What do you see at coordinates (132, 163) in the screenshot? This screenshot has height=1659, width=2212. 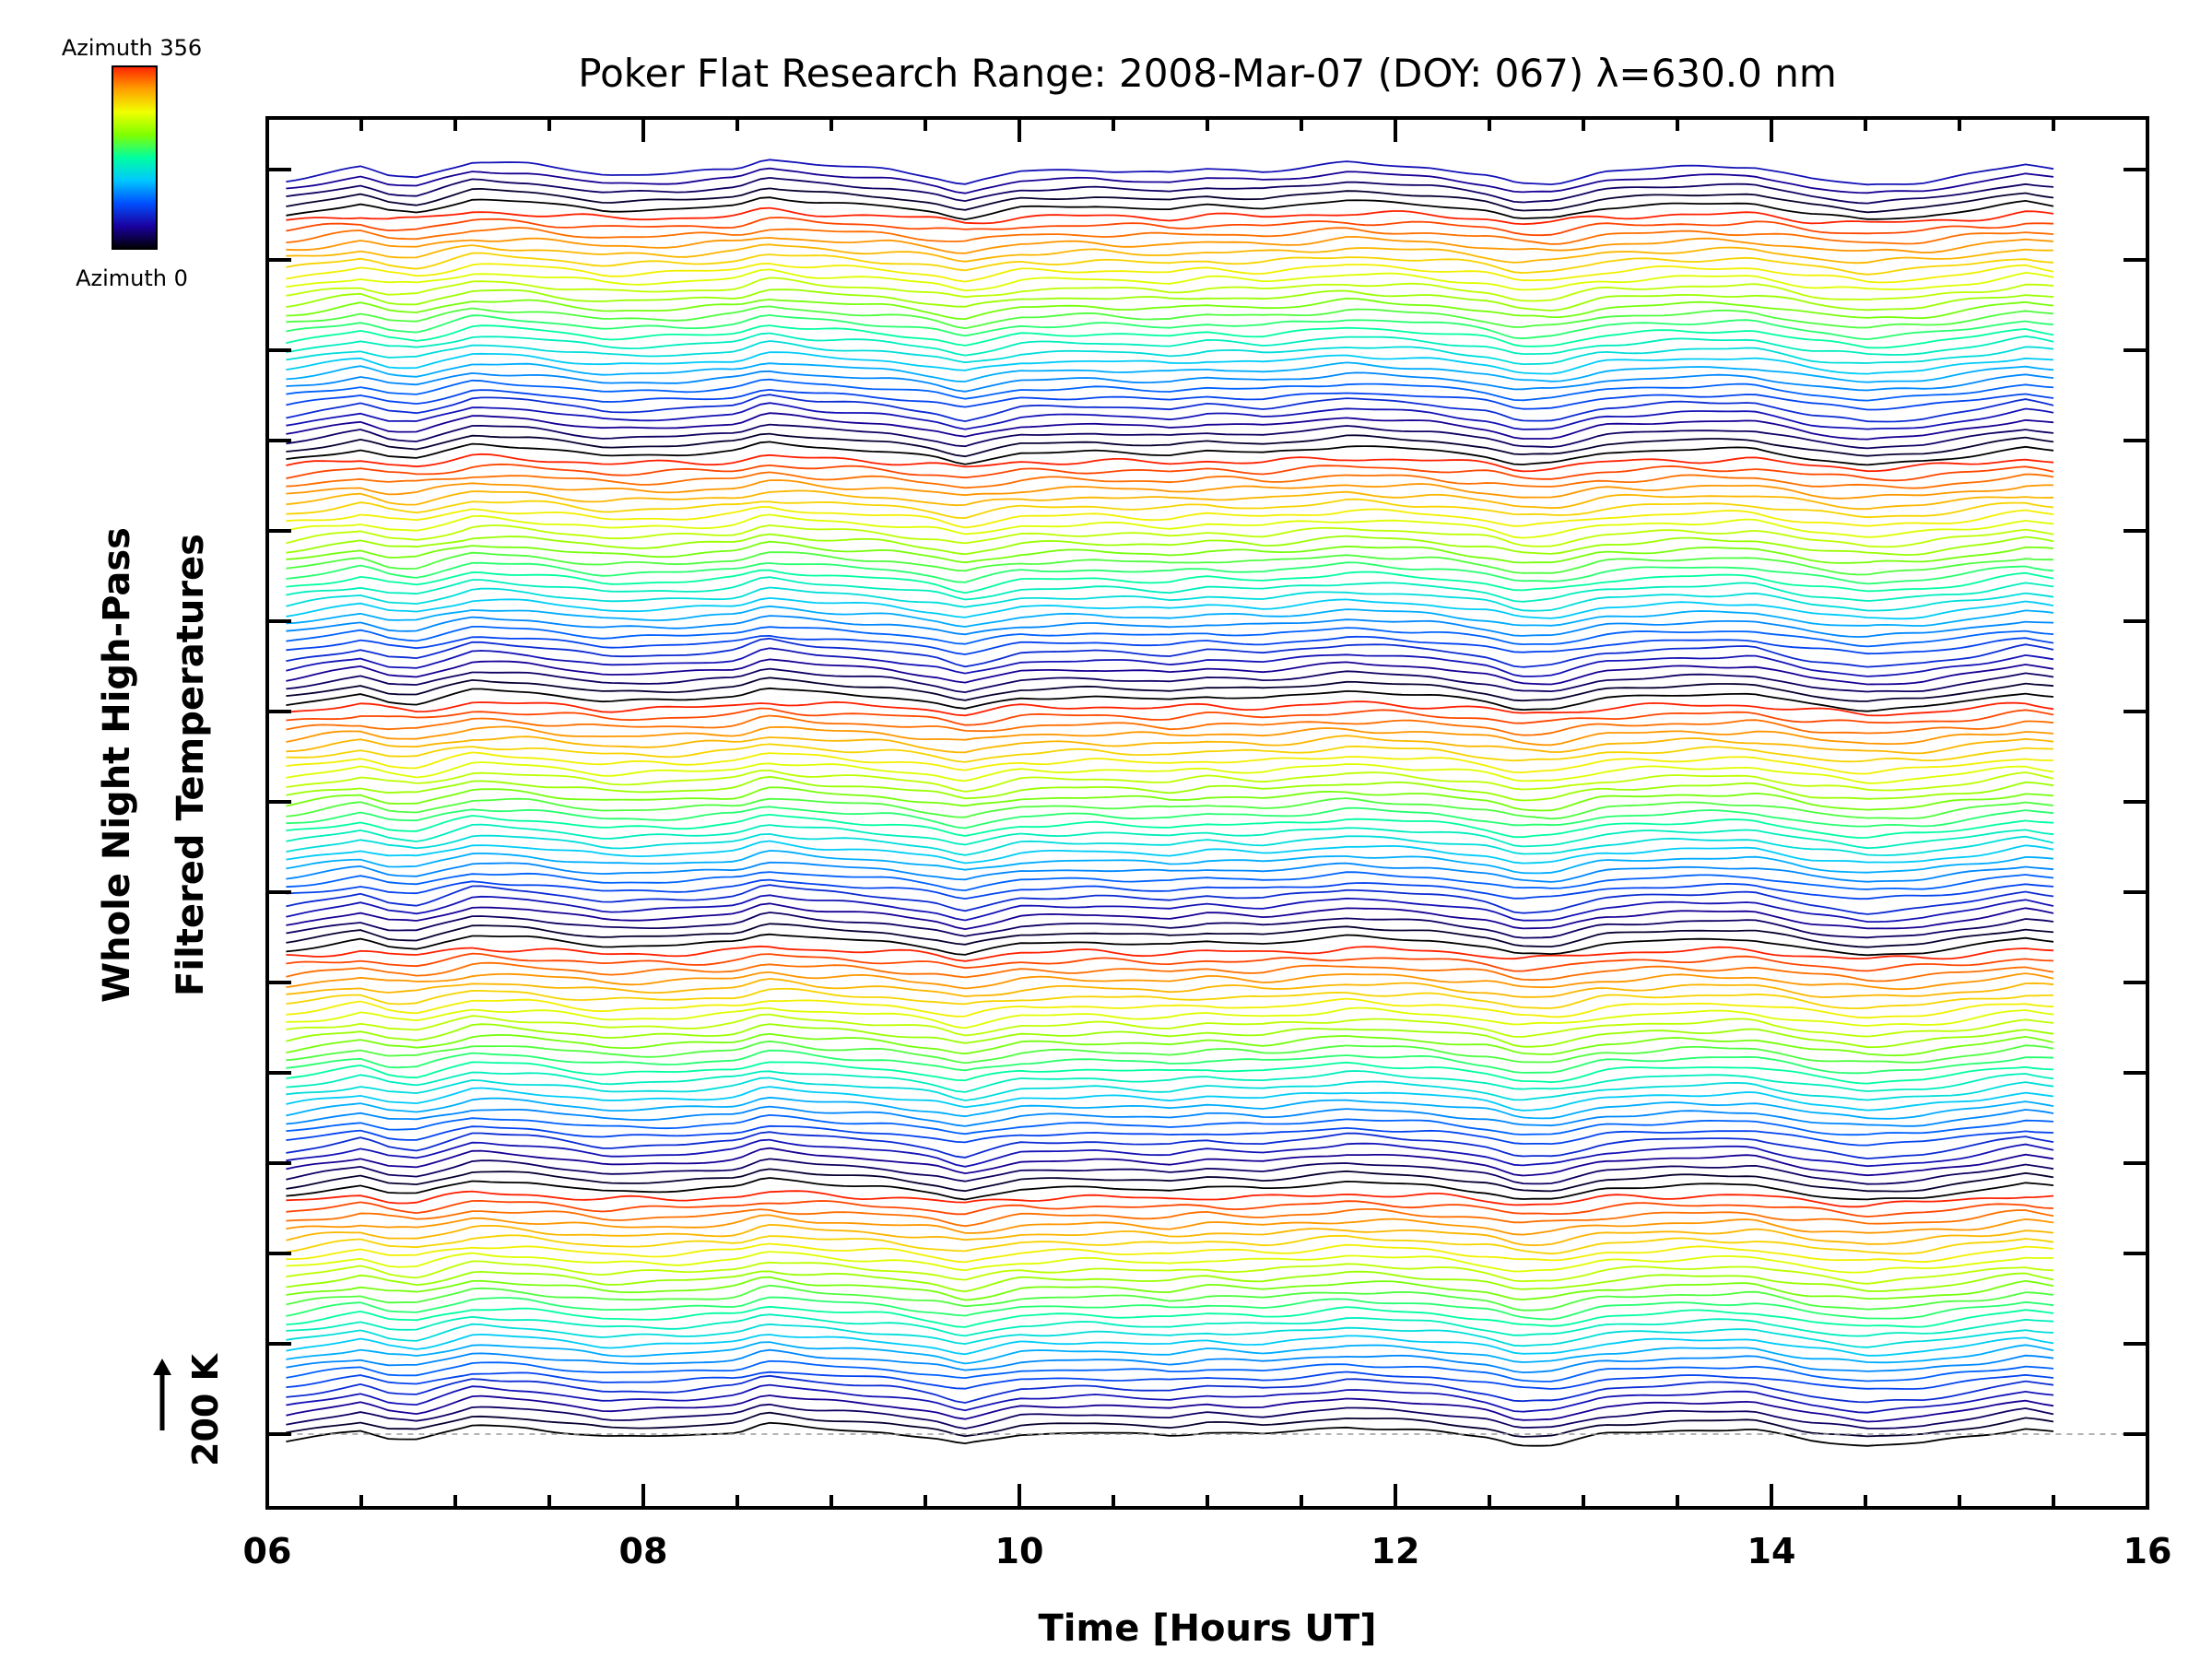 I see `colorbar: Azimuth 356 Azimuth 0` at bounding box center [132, 163].